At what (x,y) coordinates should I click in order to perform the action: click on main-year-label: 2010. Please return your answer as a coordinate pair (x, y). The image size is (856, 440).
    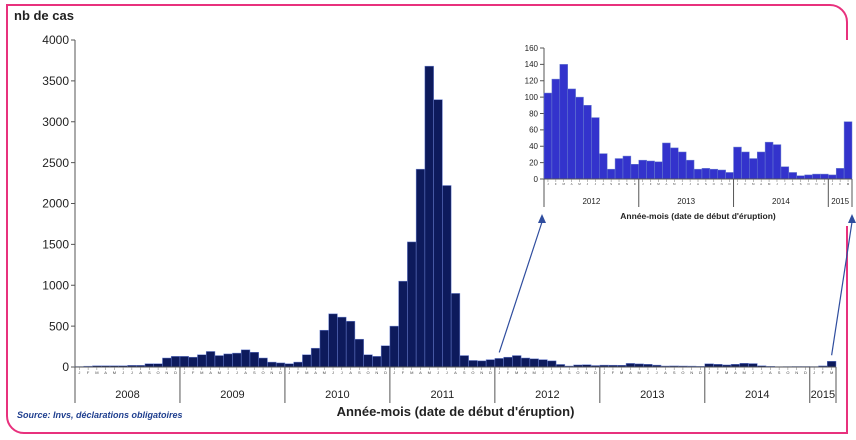
    Looking at the image, I should click on (337, 395).